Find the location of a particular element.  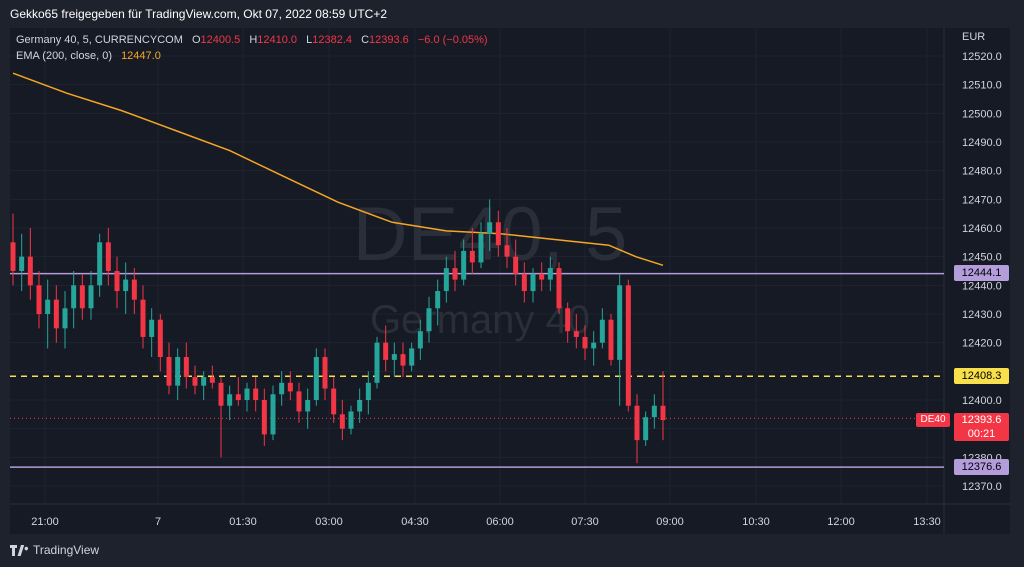

price-tick-label: 12510.0 is located at coordinates (982, 86).